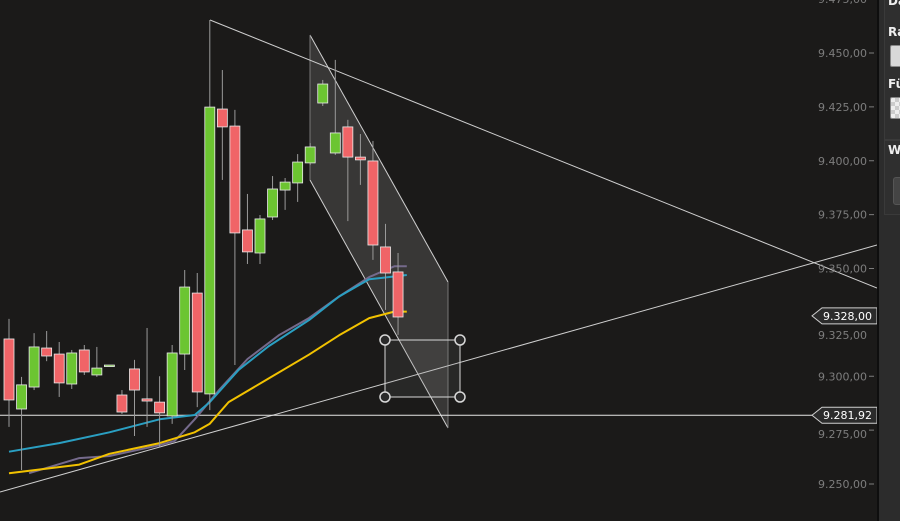 The height and width of the screenshot is (521, 900). What do you see at coordinates (842, 335) in the screenshot?
I see `y-tick-label: 9.325,00` at bounding box center [842, 335].